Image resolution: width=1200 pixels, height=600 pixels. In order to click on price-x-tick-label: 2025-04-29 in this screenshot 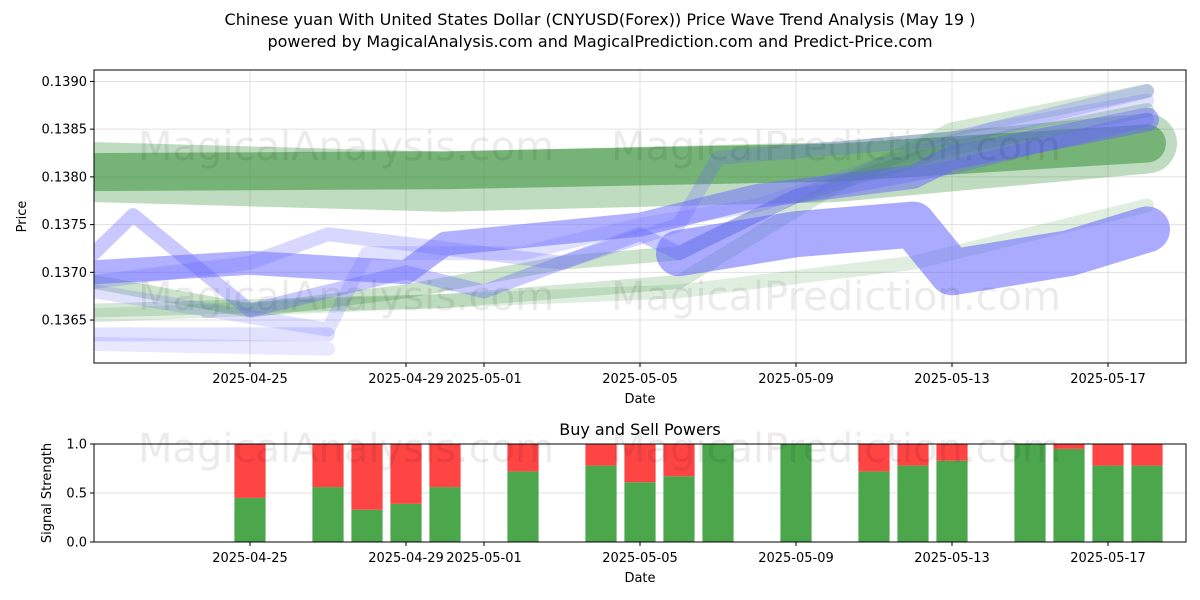, I will do `click(406, 379)`.